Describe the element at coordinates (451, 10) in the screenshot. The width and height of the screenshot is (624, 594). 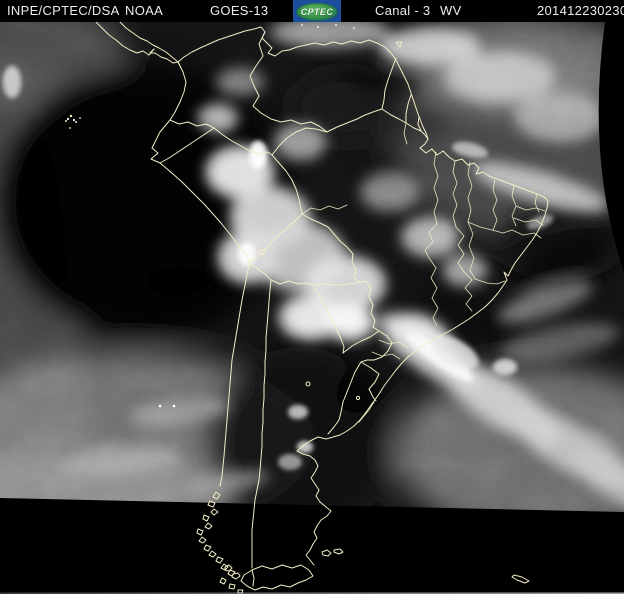
I see `band-label: WV` at that location.